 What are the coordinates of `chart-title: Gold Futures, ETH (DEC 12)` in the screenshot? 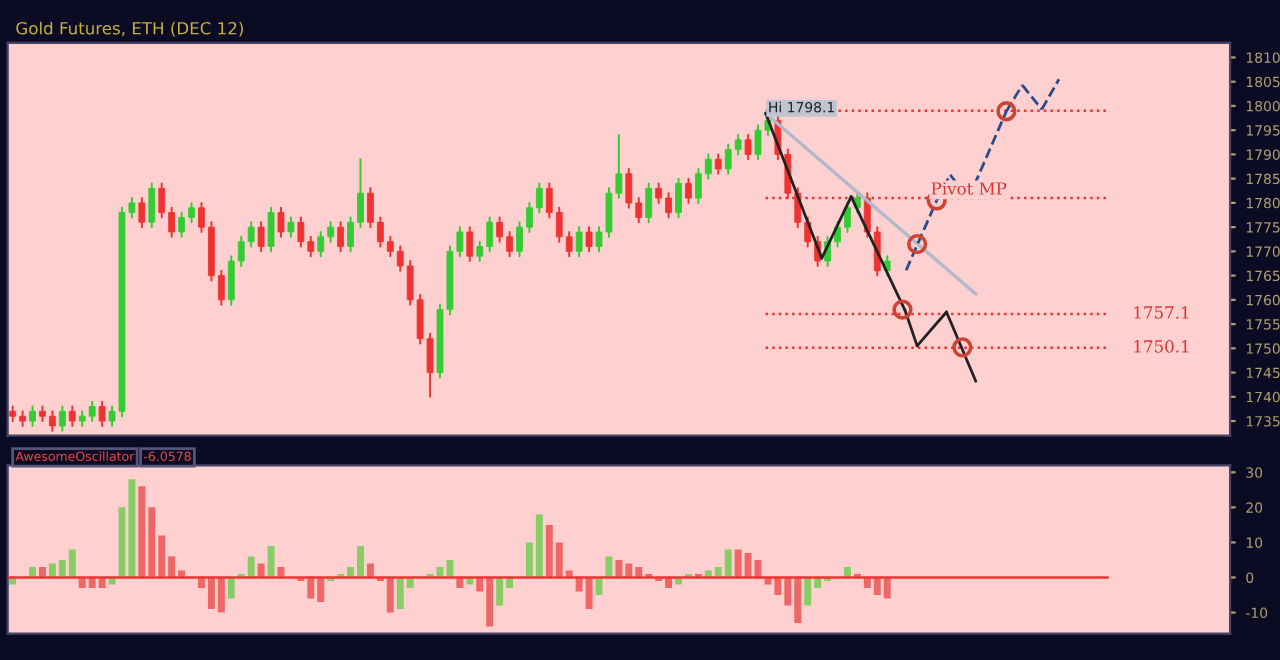 It's located at (129, 29).